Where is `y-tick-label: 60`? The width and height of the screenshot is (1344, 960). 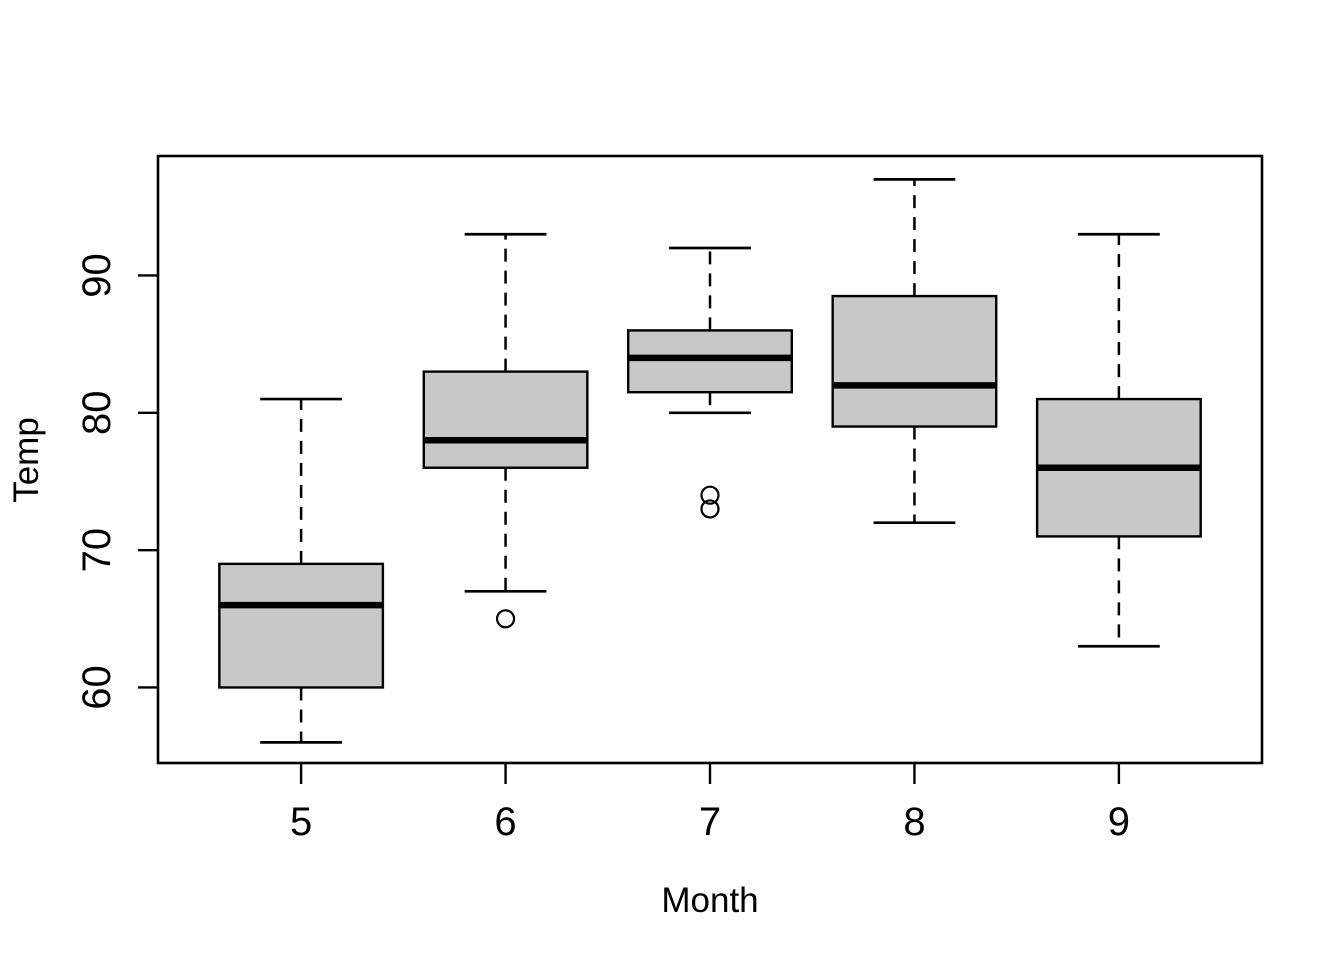
y-tick-label: 60 is located at coordinates (97, 687).